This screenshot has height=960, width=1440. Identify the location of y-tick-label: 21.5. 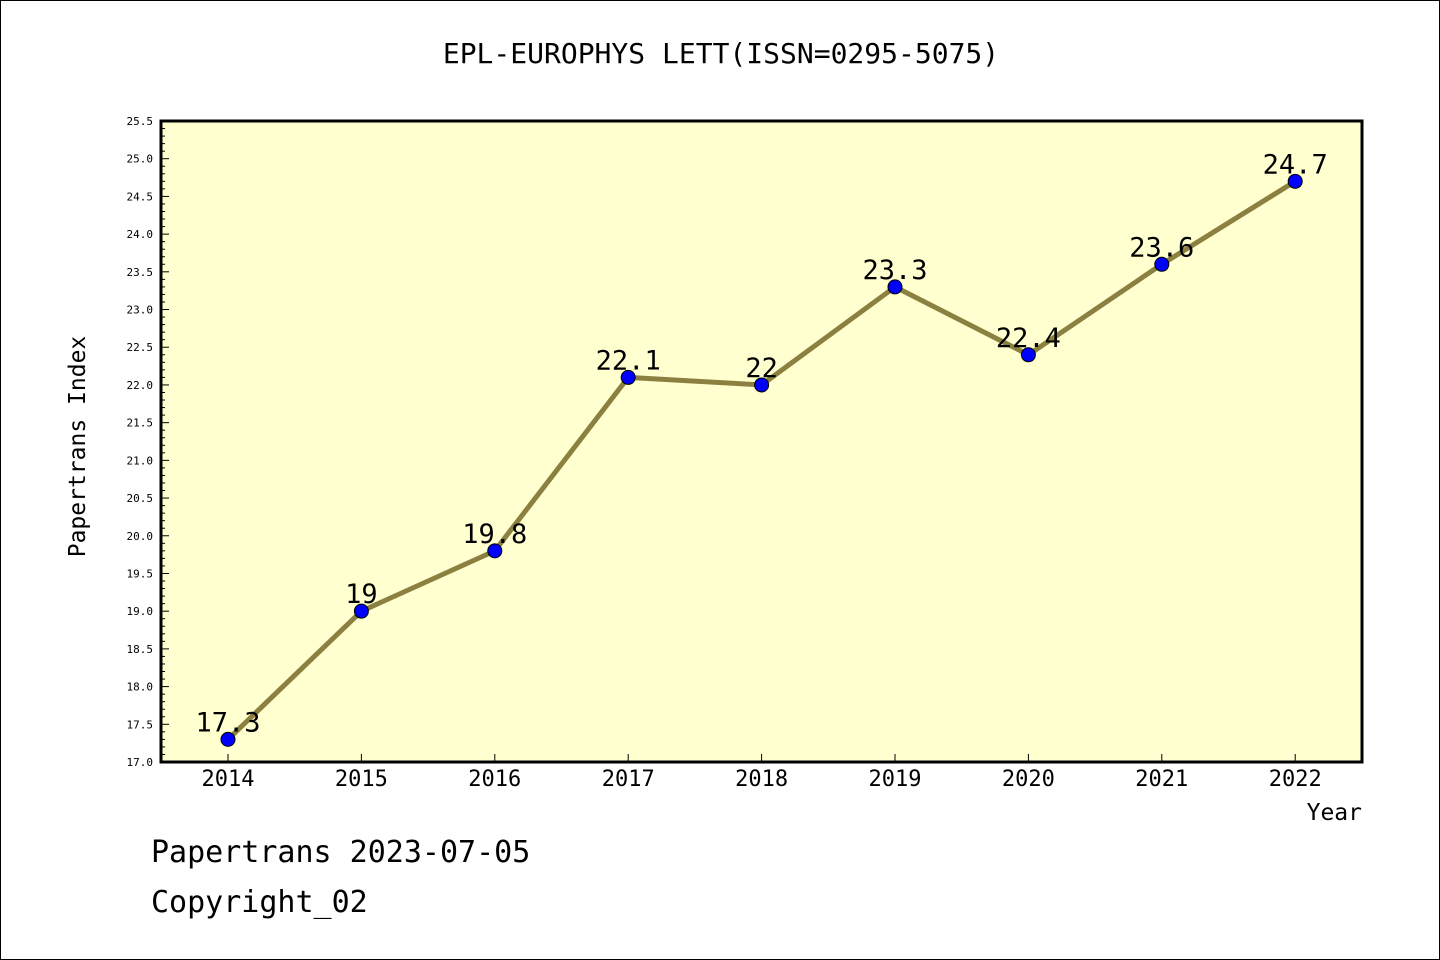
(140, 423).